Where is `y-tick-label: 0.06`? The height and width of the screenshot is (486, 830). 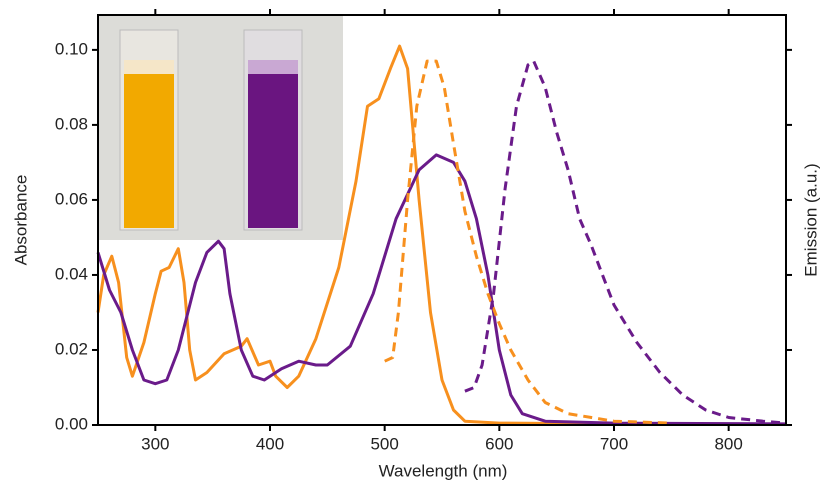 y-tick-label: 0.06 is located at coordinates (71, 198).